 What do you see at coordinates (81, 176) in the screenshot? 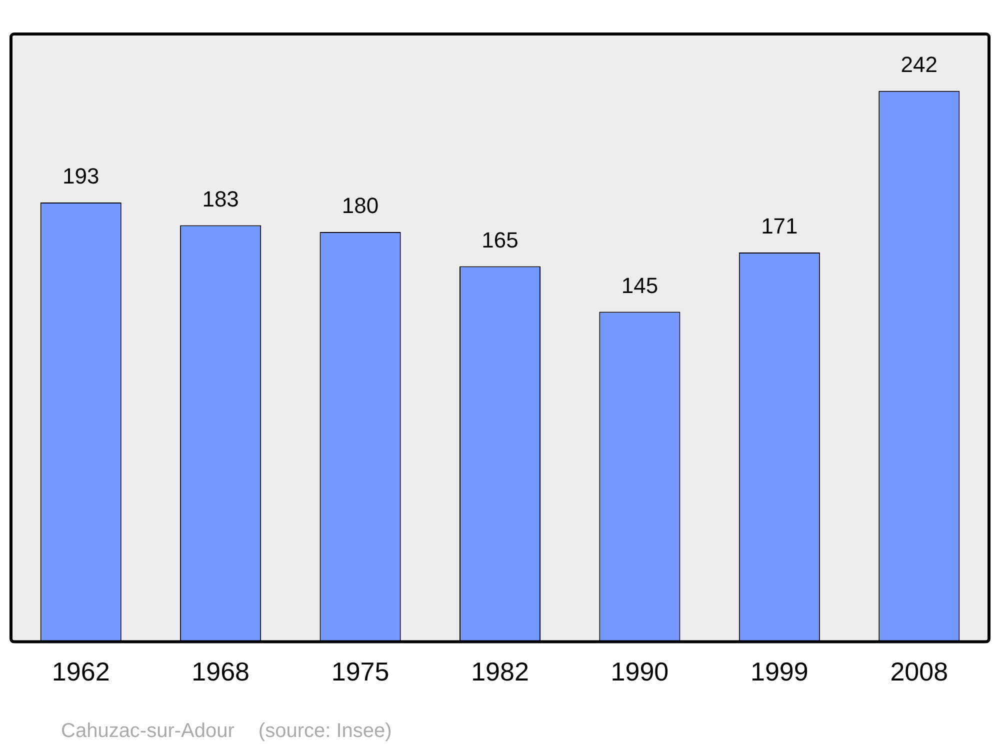
I see `data-label: 193` at bounding box center [81, 176].